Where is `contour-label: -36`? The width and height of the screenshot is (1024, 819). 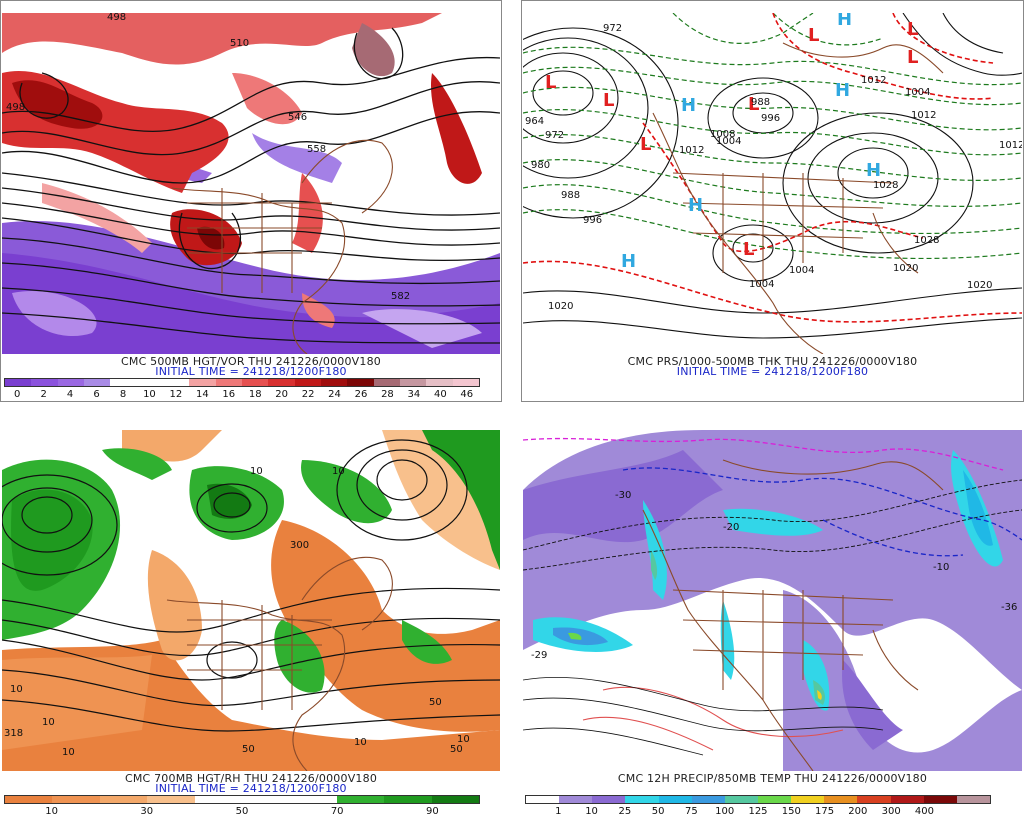
contour-label: -36 is located at coordinates (1009, 607).